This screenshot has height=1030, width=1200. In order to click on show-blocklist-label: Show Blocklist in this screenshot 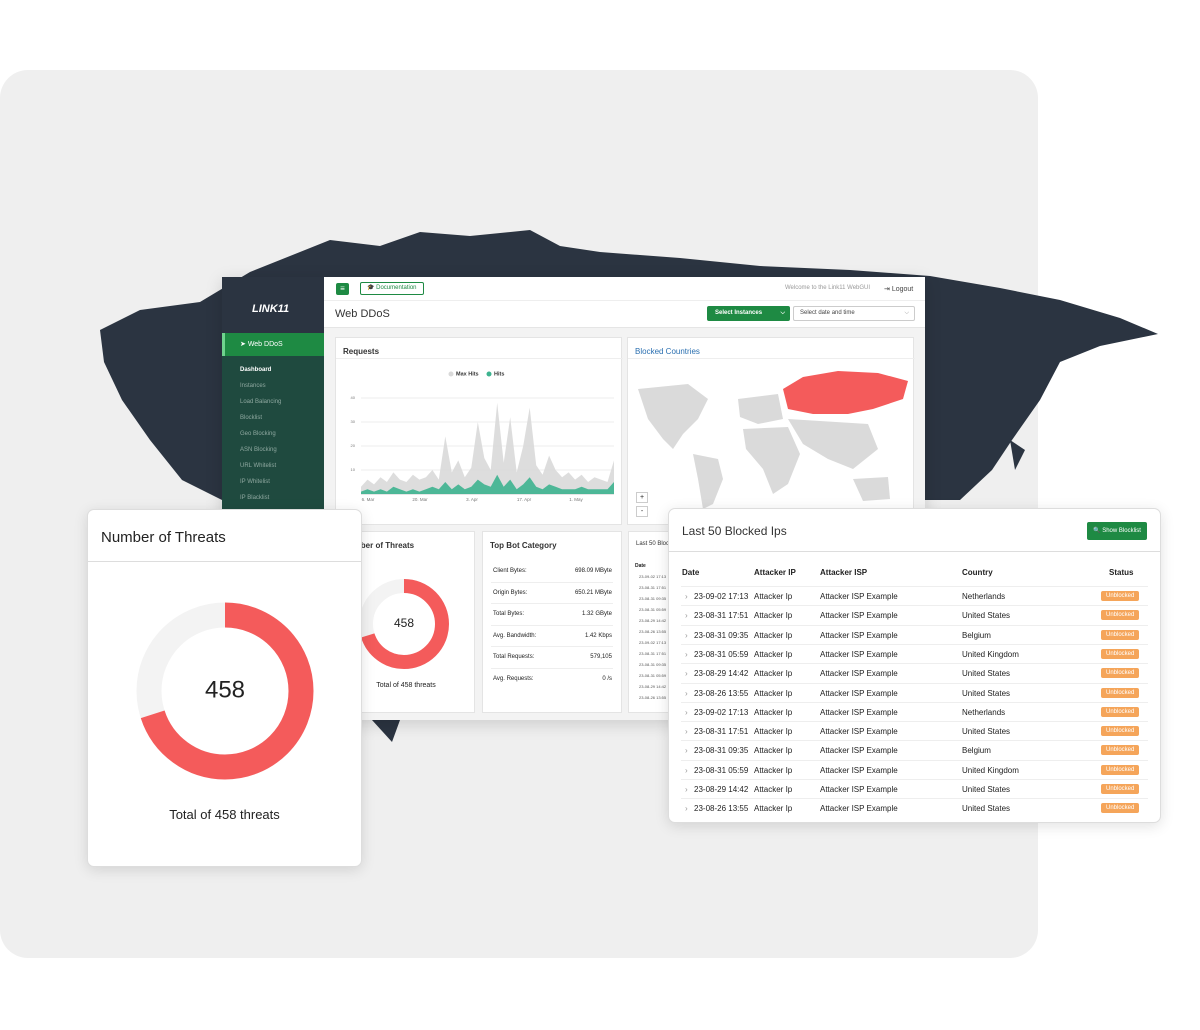, I will do `click(1121, 531)`.